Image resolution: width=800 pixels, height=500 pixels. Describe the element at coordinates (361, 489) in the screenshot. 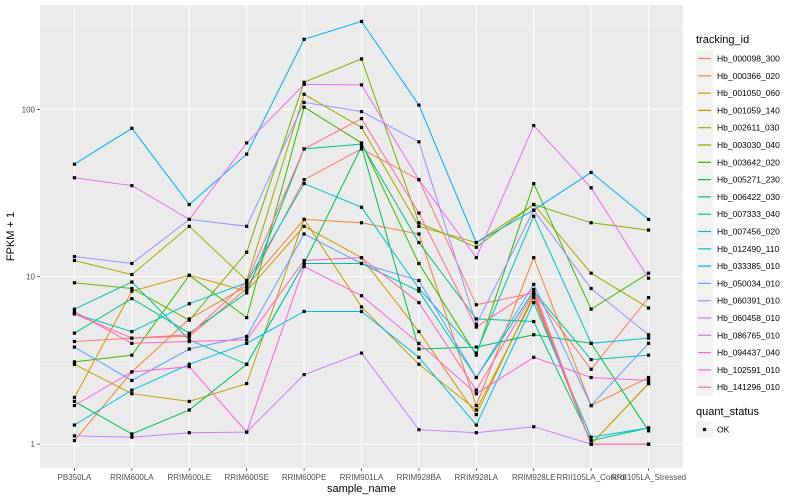

I see `x-axis-title: sample_name` at that location.